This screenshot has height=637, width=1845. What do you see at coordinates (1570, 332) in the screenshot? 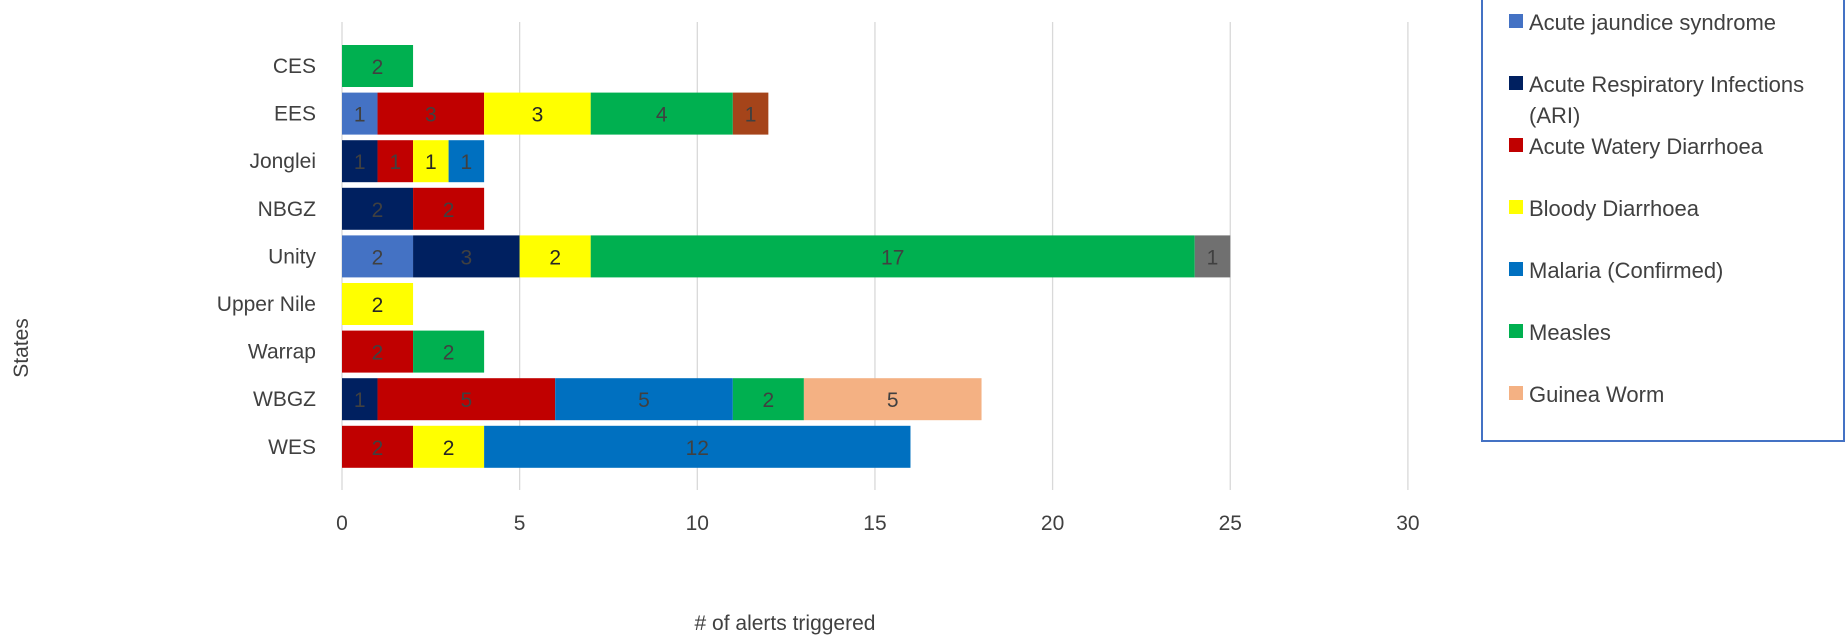
I see `legend-label: Measles` at bounding box center [1570, 332].